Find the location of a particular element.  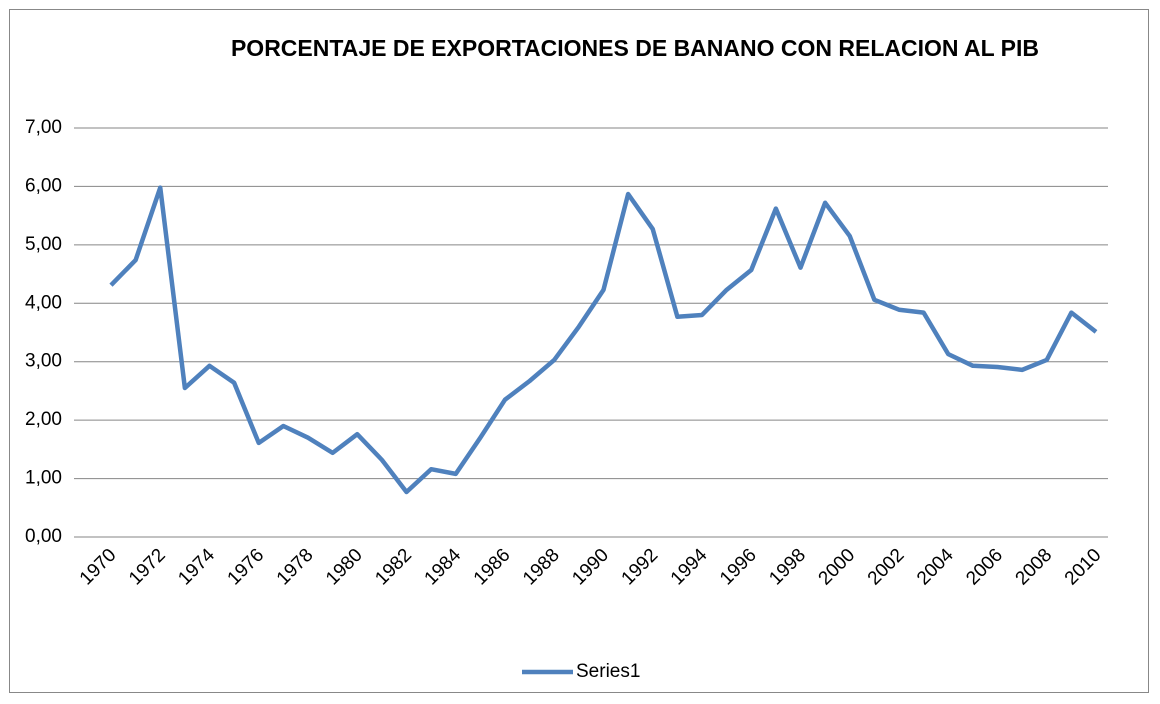

y-tick-label: 7,00 is located at coordinates (43, 127).